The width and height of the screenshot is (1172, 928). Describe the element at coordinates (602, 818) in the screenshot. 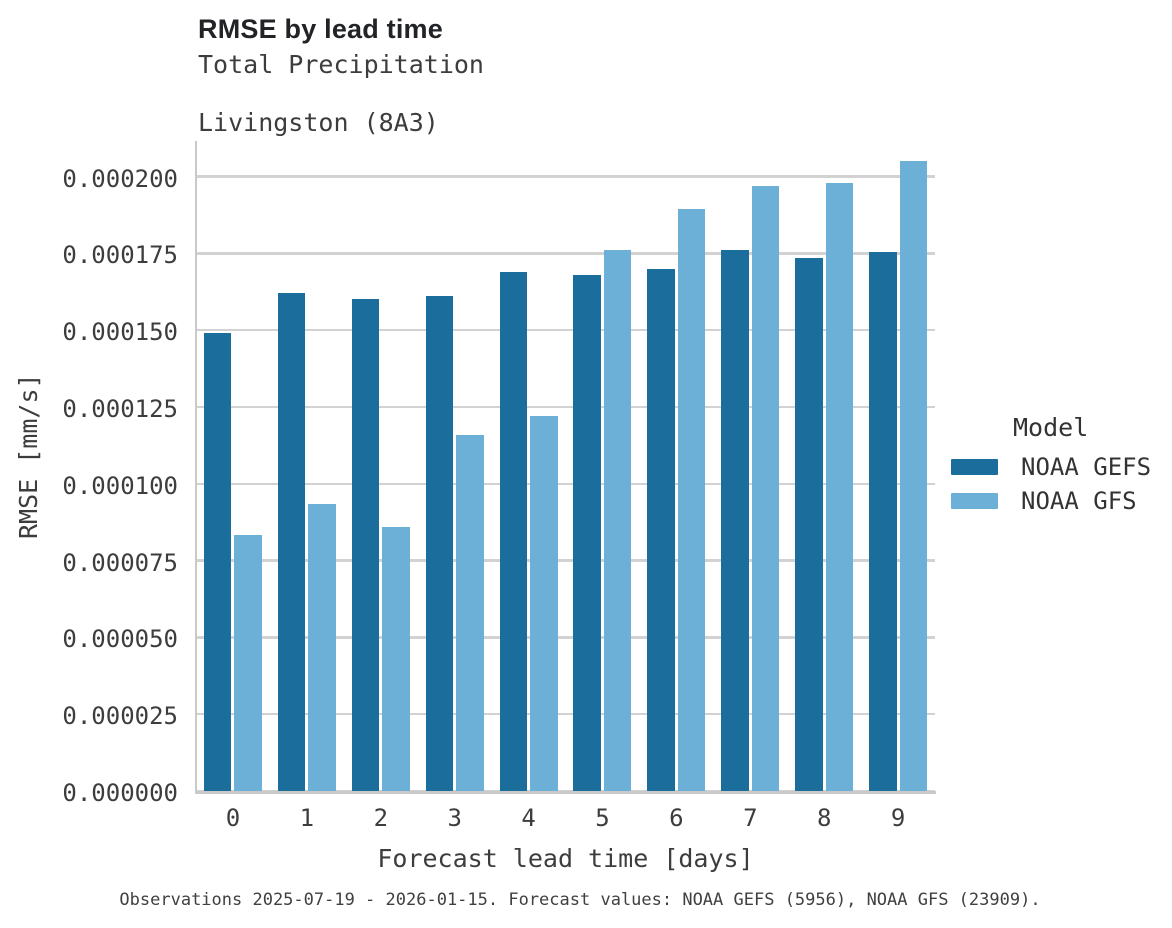

I see `x-tick-label-5: 5` at that location.